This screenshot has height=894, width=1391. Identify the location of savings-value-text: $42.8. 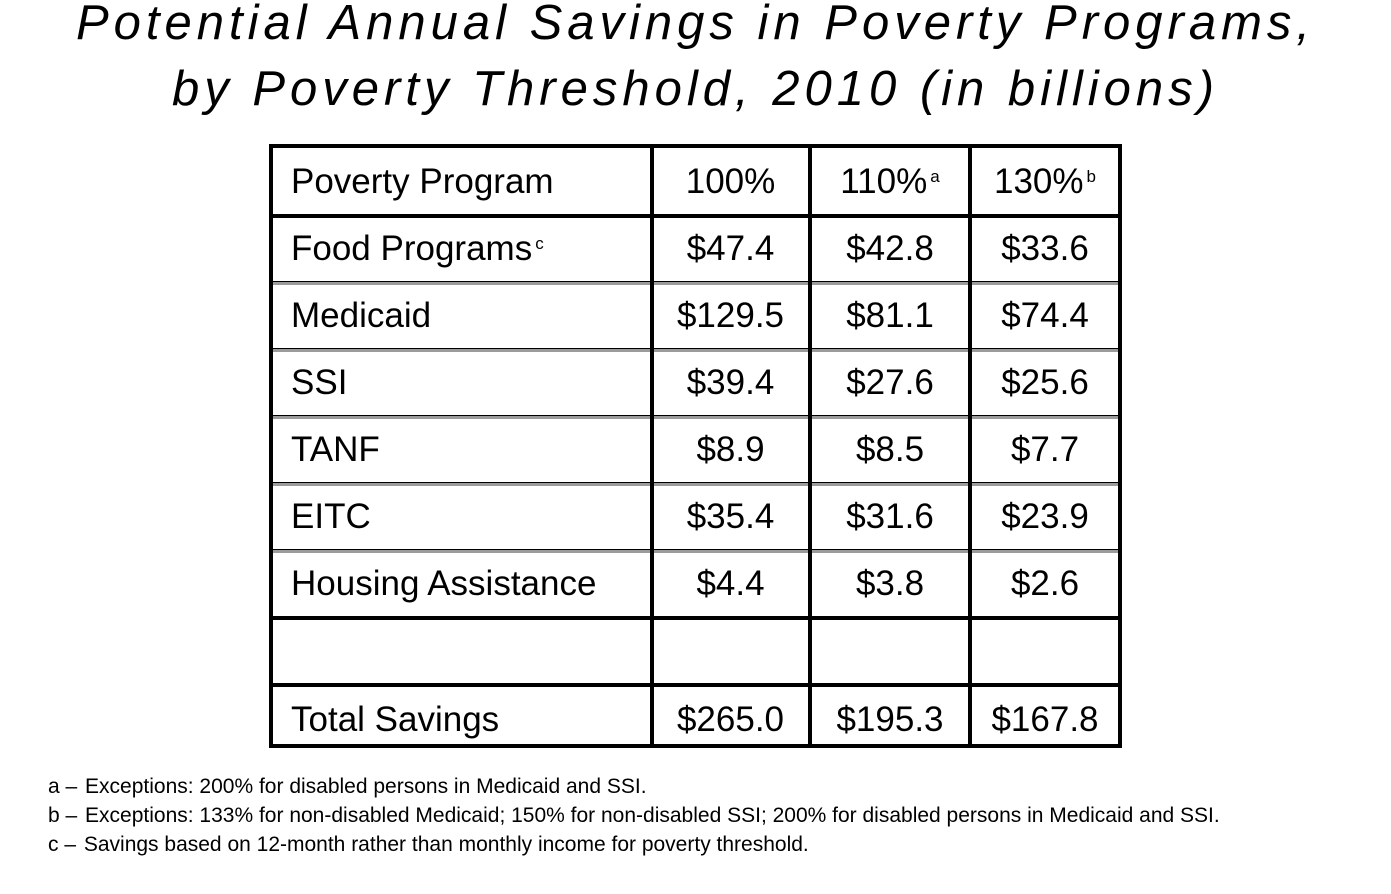
(890, 248).